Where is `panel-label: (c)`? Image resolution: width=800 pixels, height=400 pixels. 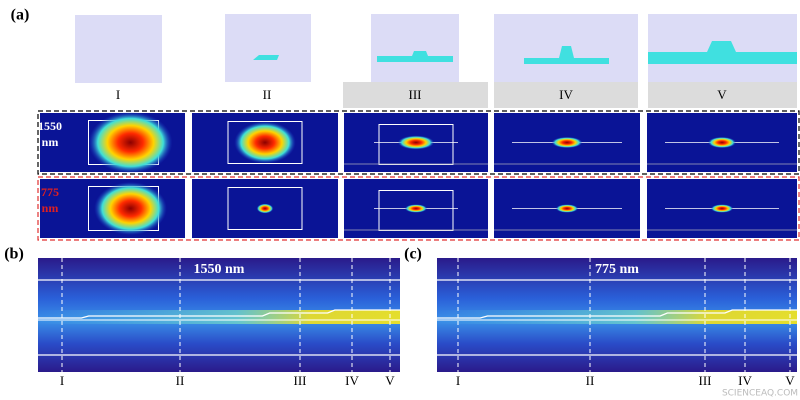
panel-label: (c) is located at coordinates (413, 254).